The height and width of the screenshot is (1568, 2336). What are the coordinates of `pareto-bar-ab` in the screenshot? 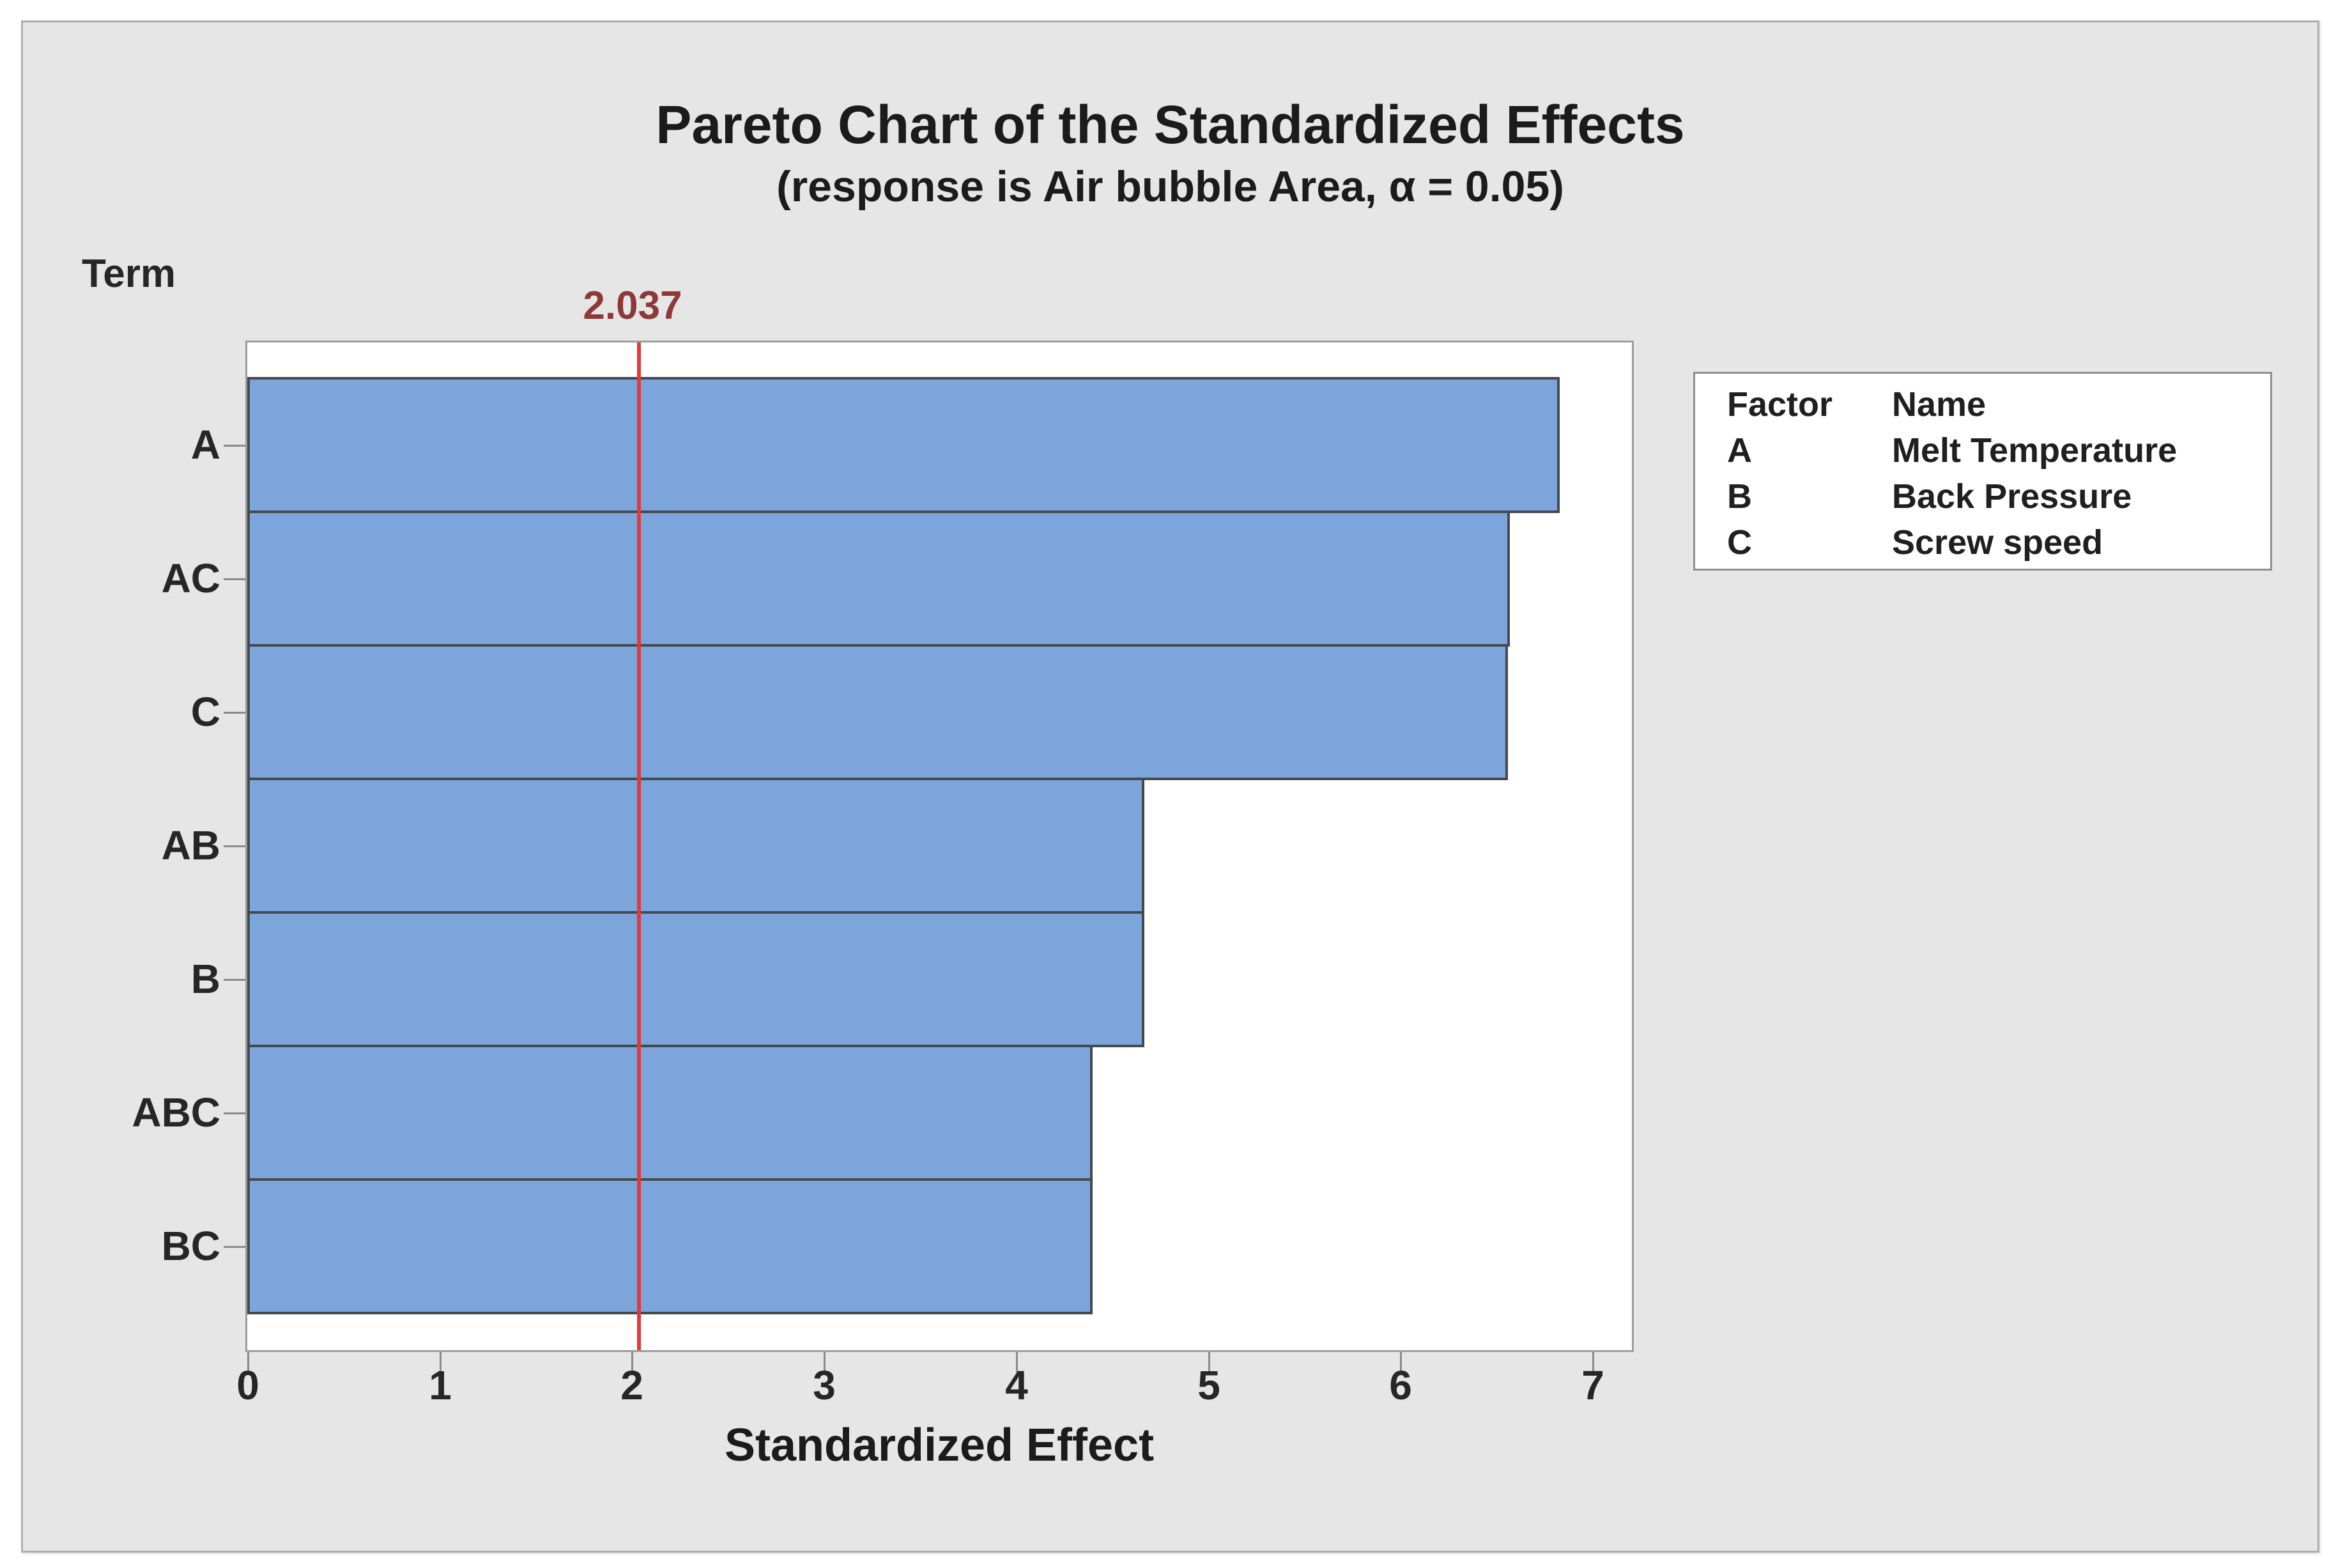 It's located at (695, 846).